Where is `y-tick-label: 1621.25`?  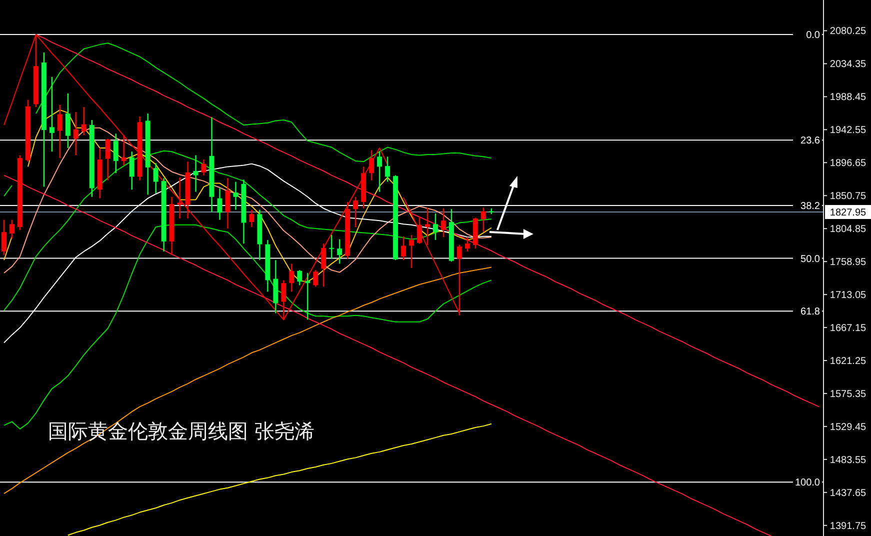
y-tick-label: 1621.25 is located at coordinates (848, 362).